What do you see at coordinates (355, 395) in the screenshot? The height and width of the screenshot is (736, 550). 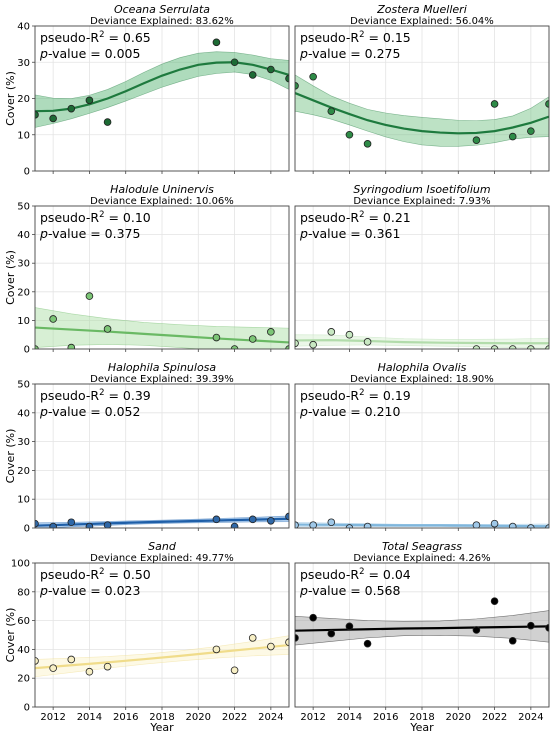 I see `pseudo-r2-label: pseudo-R2 = 0.19` at bounding box center [355, 395].